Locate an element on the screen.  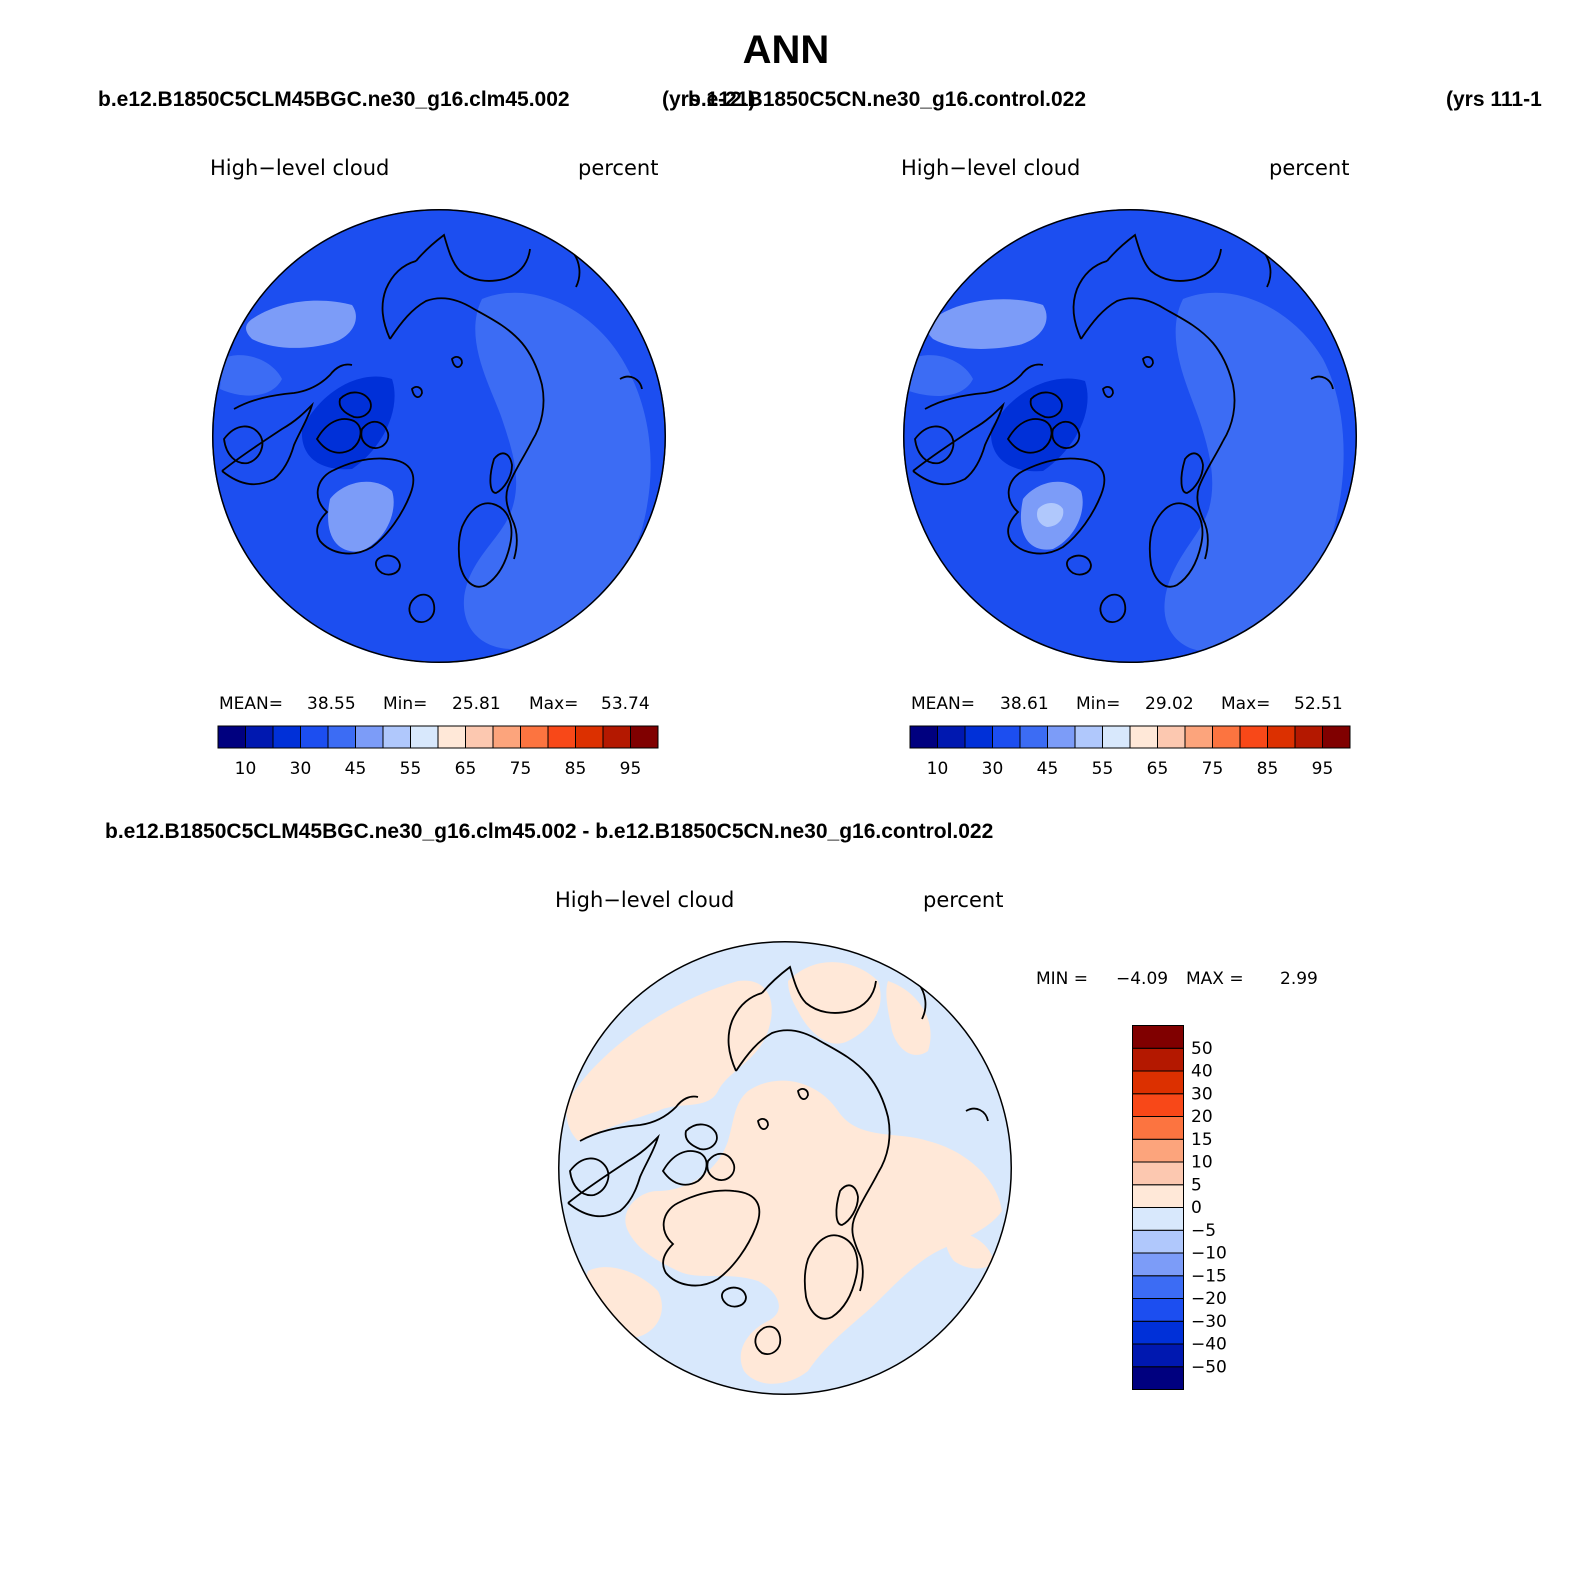
panel-b-max-label: Max= is located at coordinates (1246, 704).